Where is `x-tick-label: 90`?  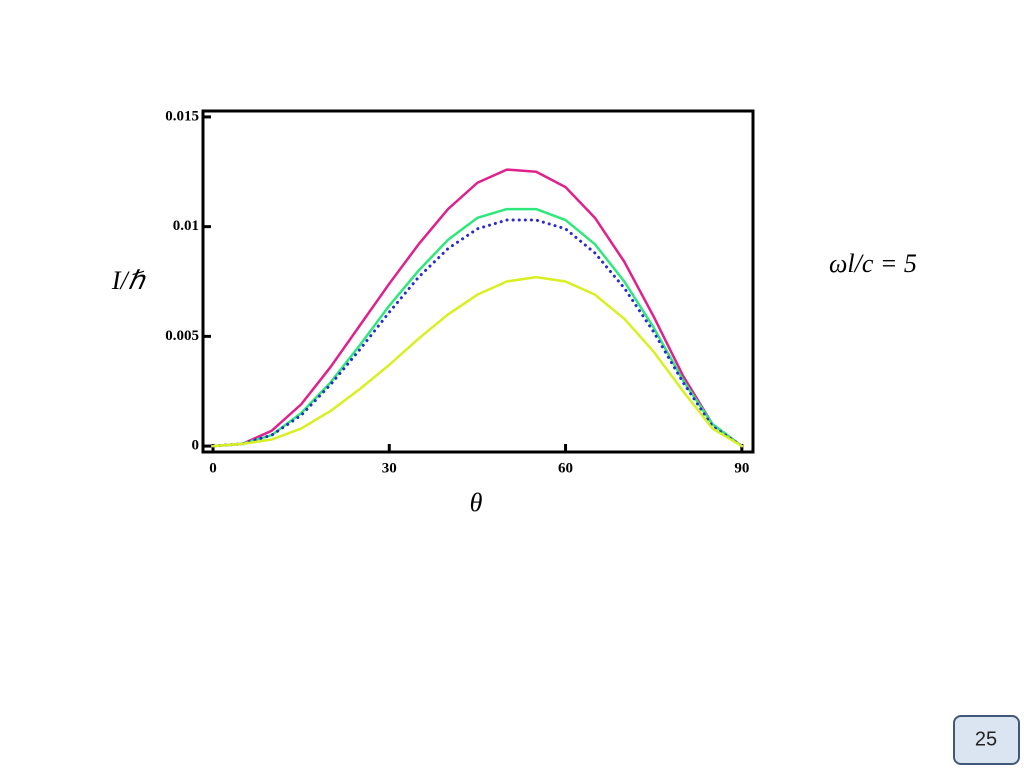
x-tick-label: 90 is located at coordinates (741, 468).